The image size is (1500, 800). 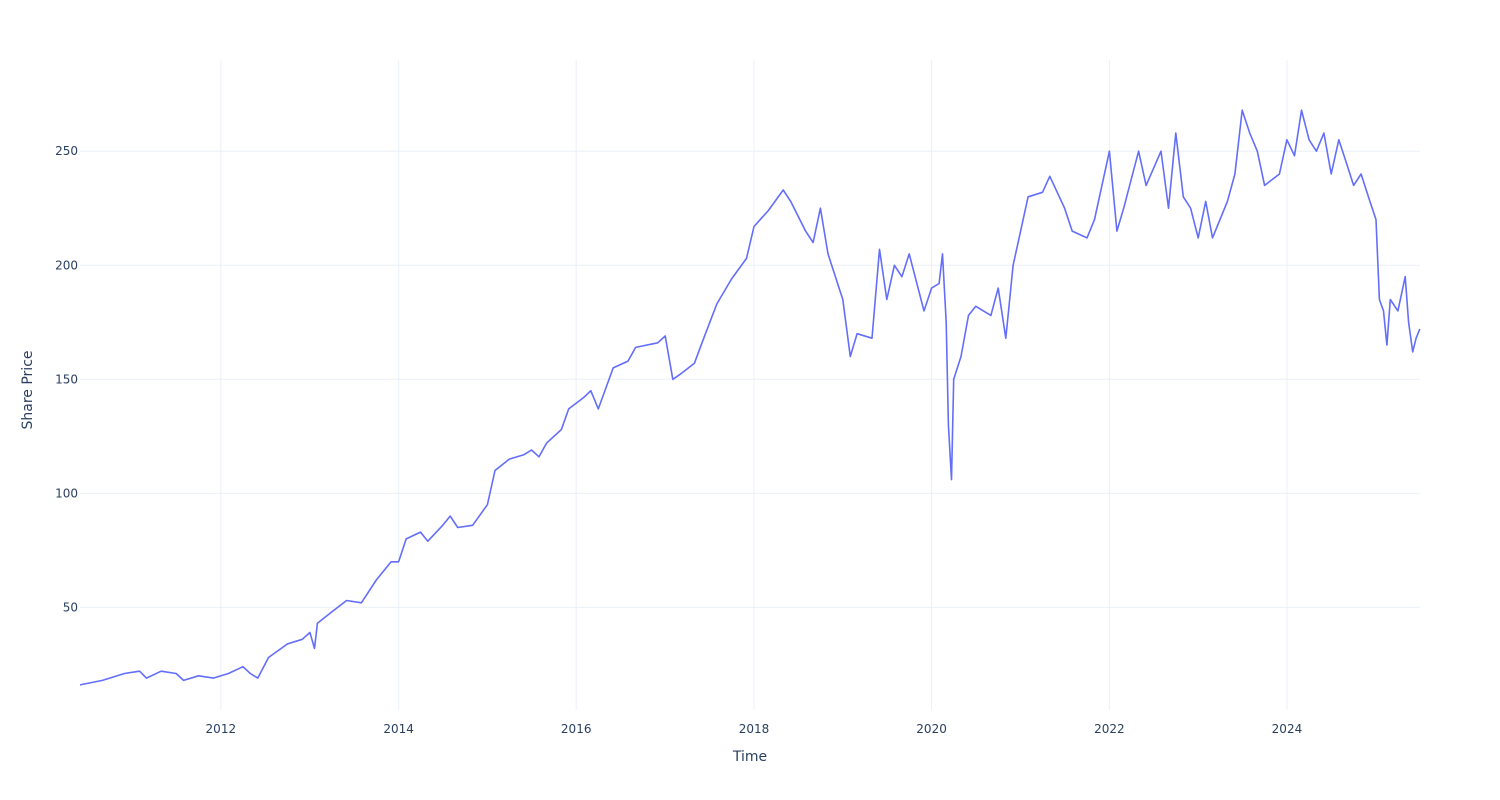 What do you see at coordinates (70, 607) in the screenshot?
I see `y-tick-label: 50` at bounding box center [70, 607].